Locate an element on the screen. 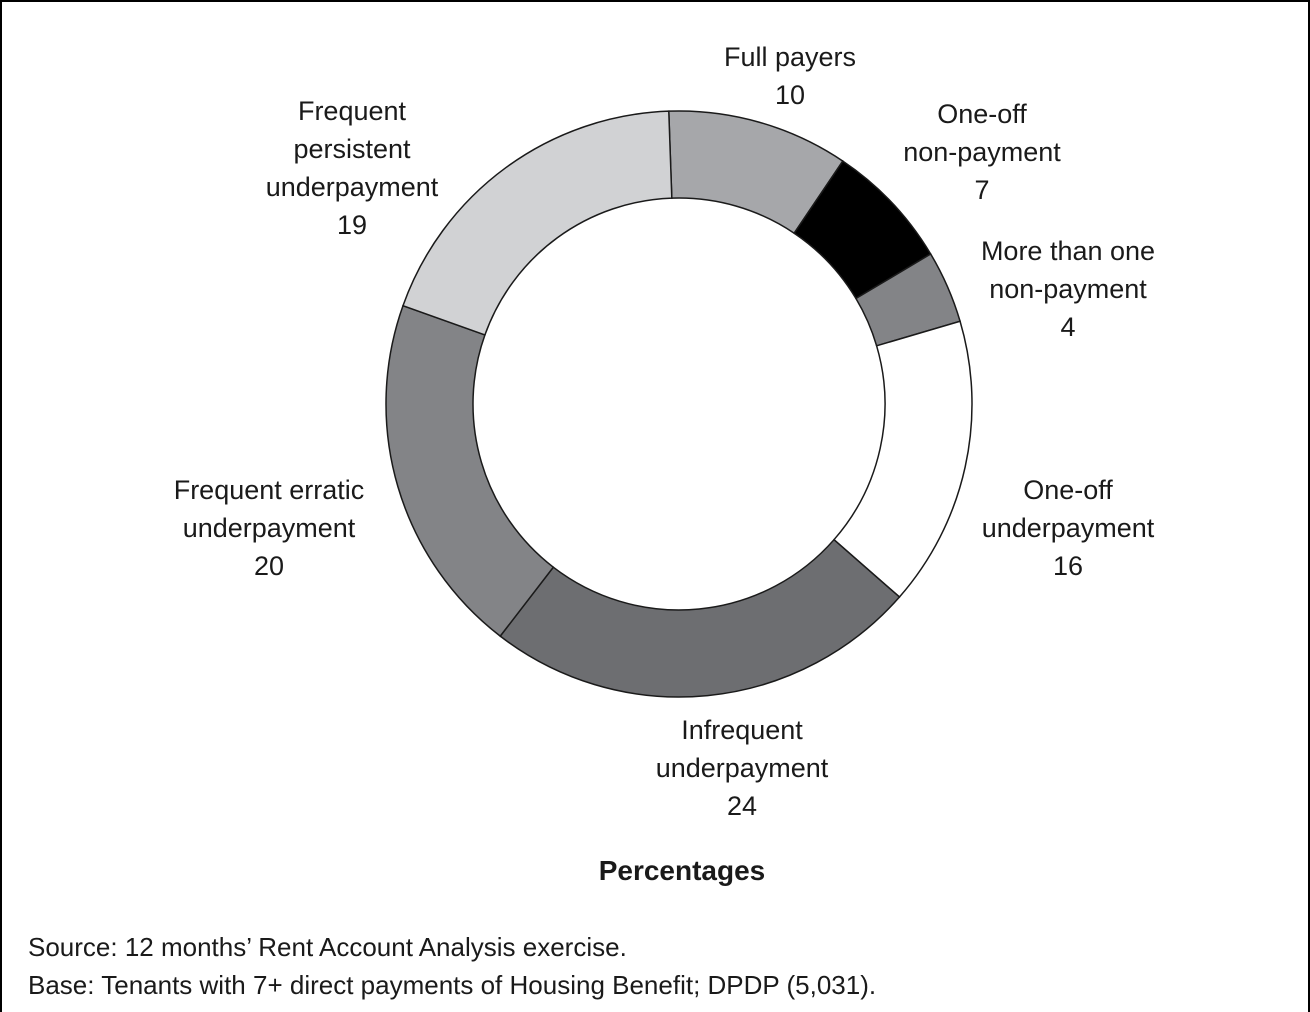  slice-label-2: More than one non-payment 4 is located at coordinates (1068, 289).